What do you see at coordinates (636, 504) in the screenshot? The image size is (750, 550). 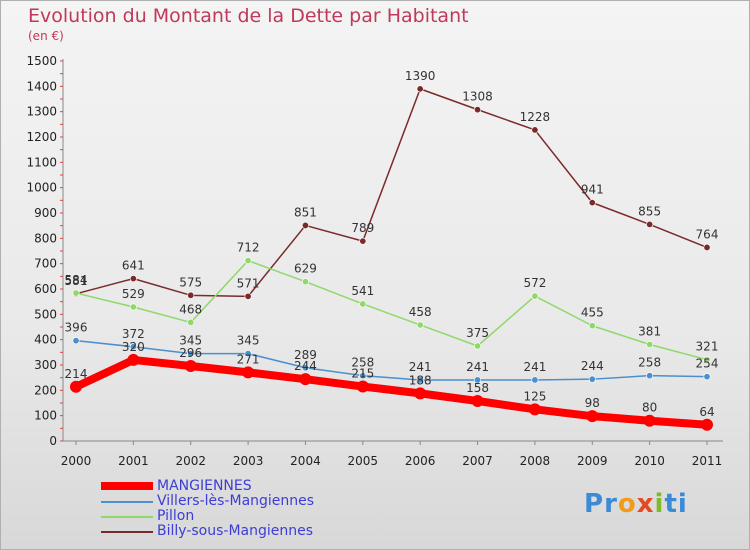 I see `proxiti-logo: Proxiti` at bounding box center [636, 504].